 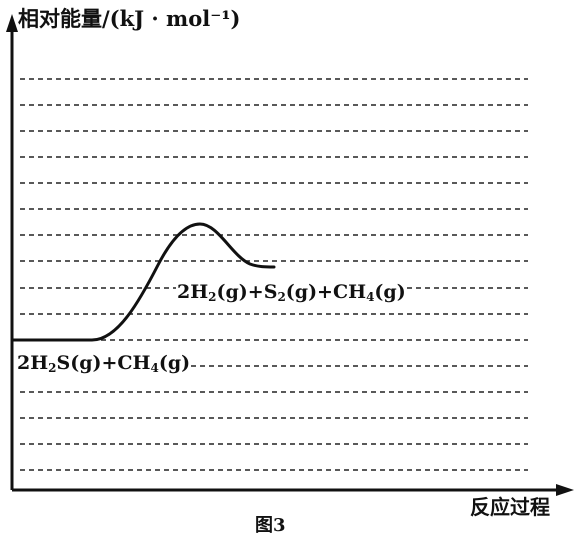 I want to click on x-axis-arrowhead, so click(x=565, y=490).